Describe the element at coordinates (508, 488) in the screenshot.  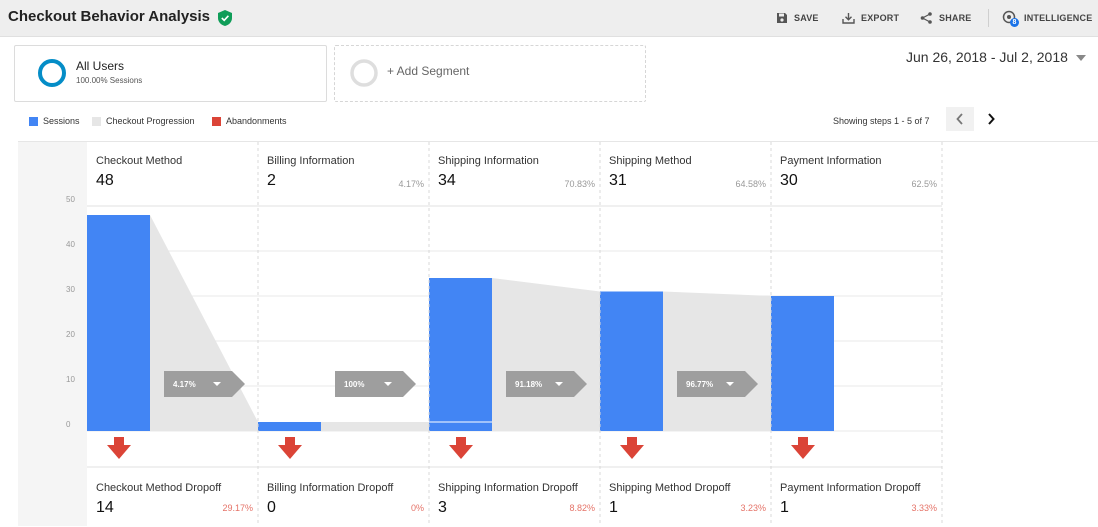
I see `dropoff-name: Shipping Information Dropoff` at that location.